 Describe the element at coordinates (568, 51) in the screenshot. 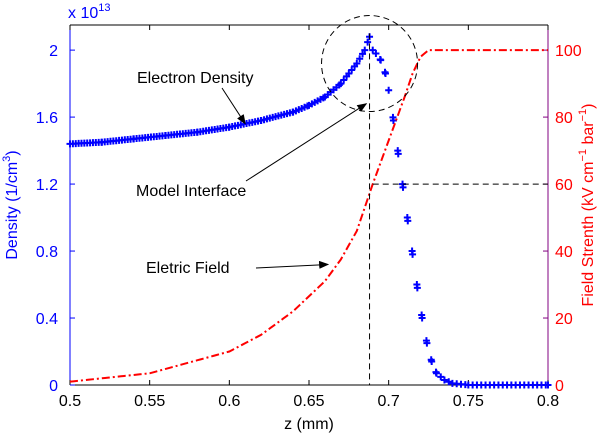

I see `right-tick-label: 100` at that location.